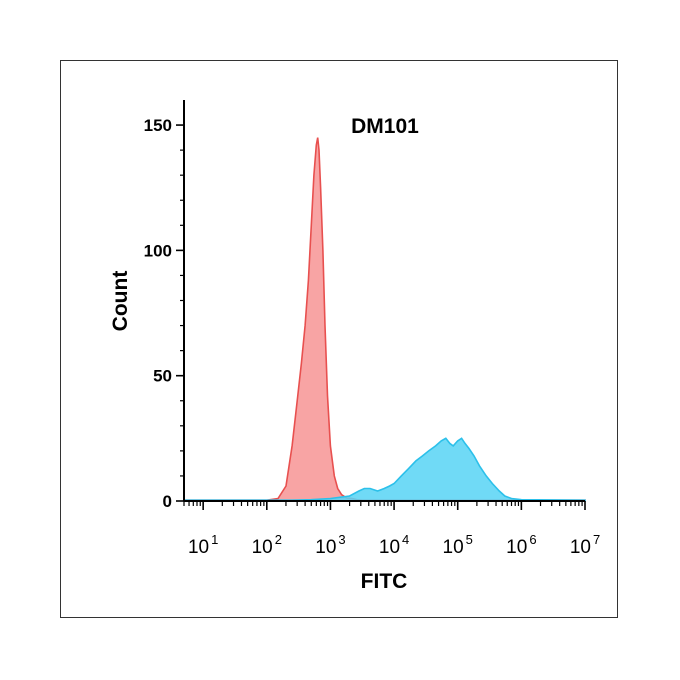 This screenshot has width=680, height=680. Describe the element at coordinates (458, 545) in the screenshot. I see `x-tick-label: 10 5` at that location.